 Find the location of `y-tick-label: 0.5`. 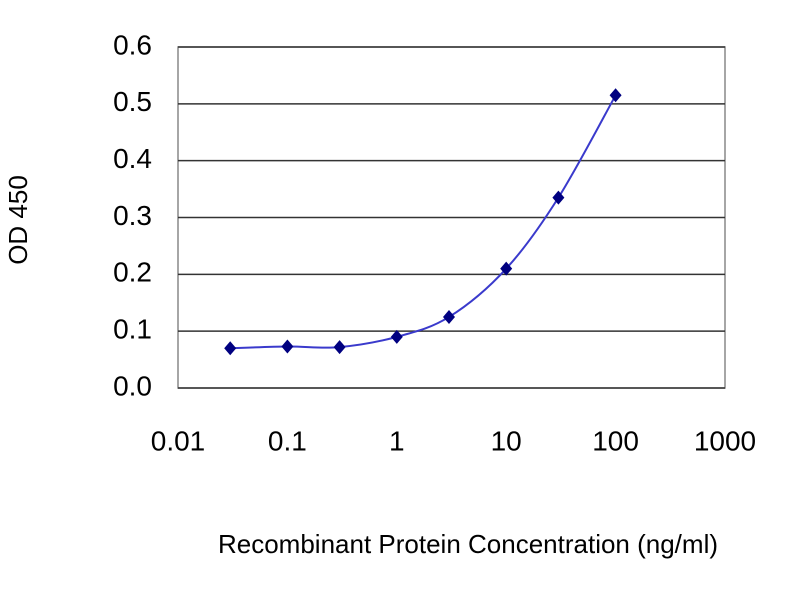

y-tick-label: 0.5 is located at coordinates (132, 101).